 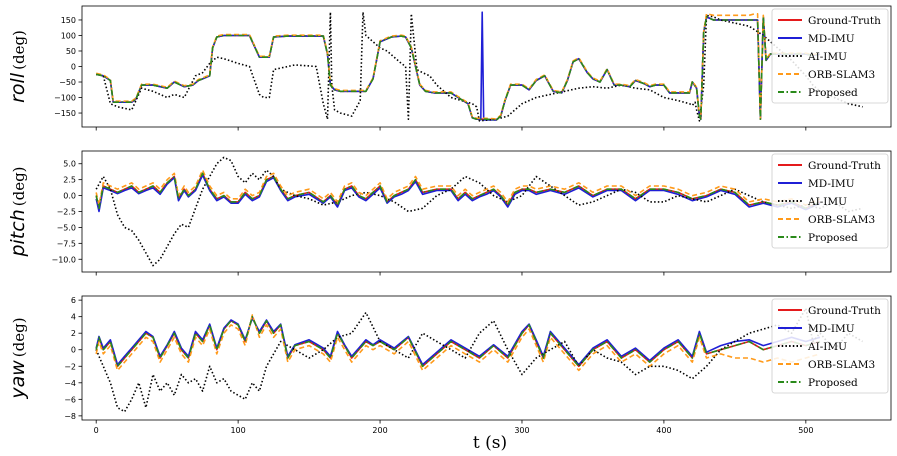 What do you see at coordinates (827, 57) in the screenshot?
I see `roll-legend-label-ai-imu: AI-IMU` at bounding box center [827, 57].